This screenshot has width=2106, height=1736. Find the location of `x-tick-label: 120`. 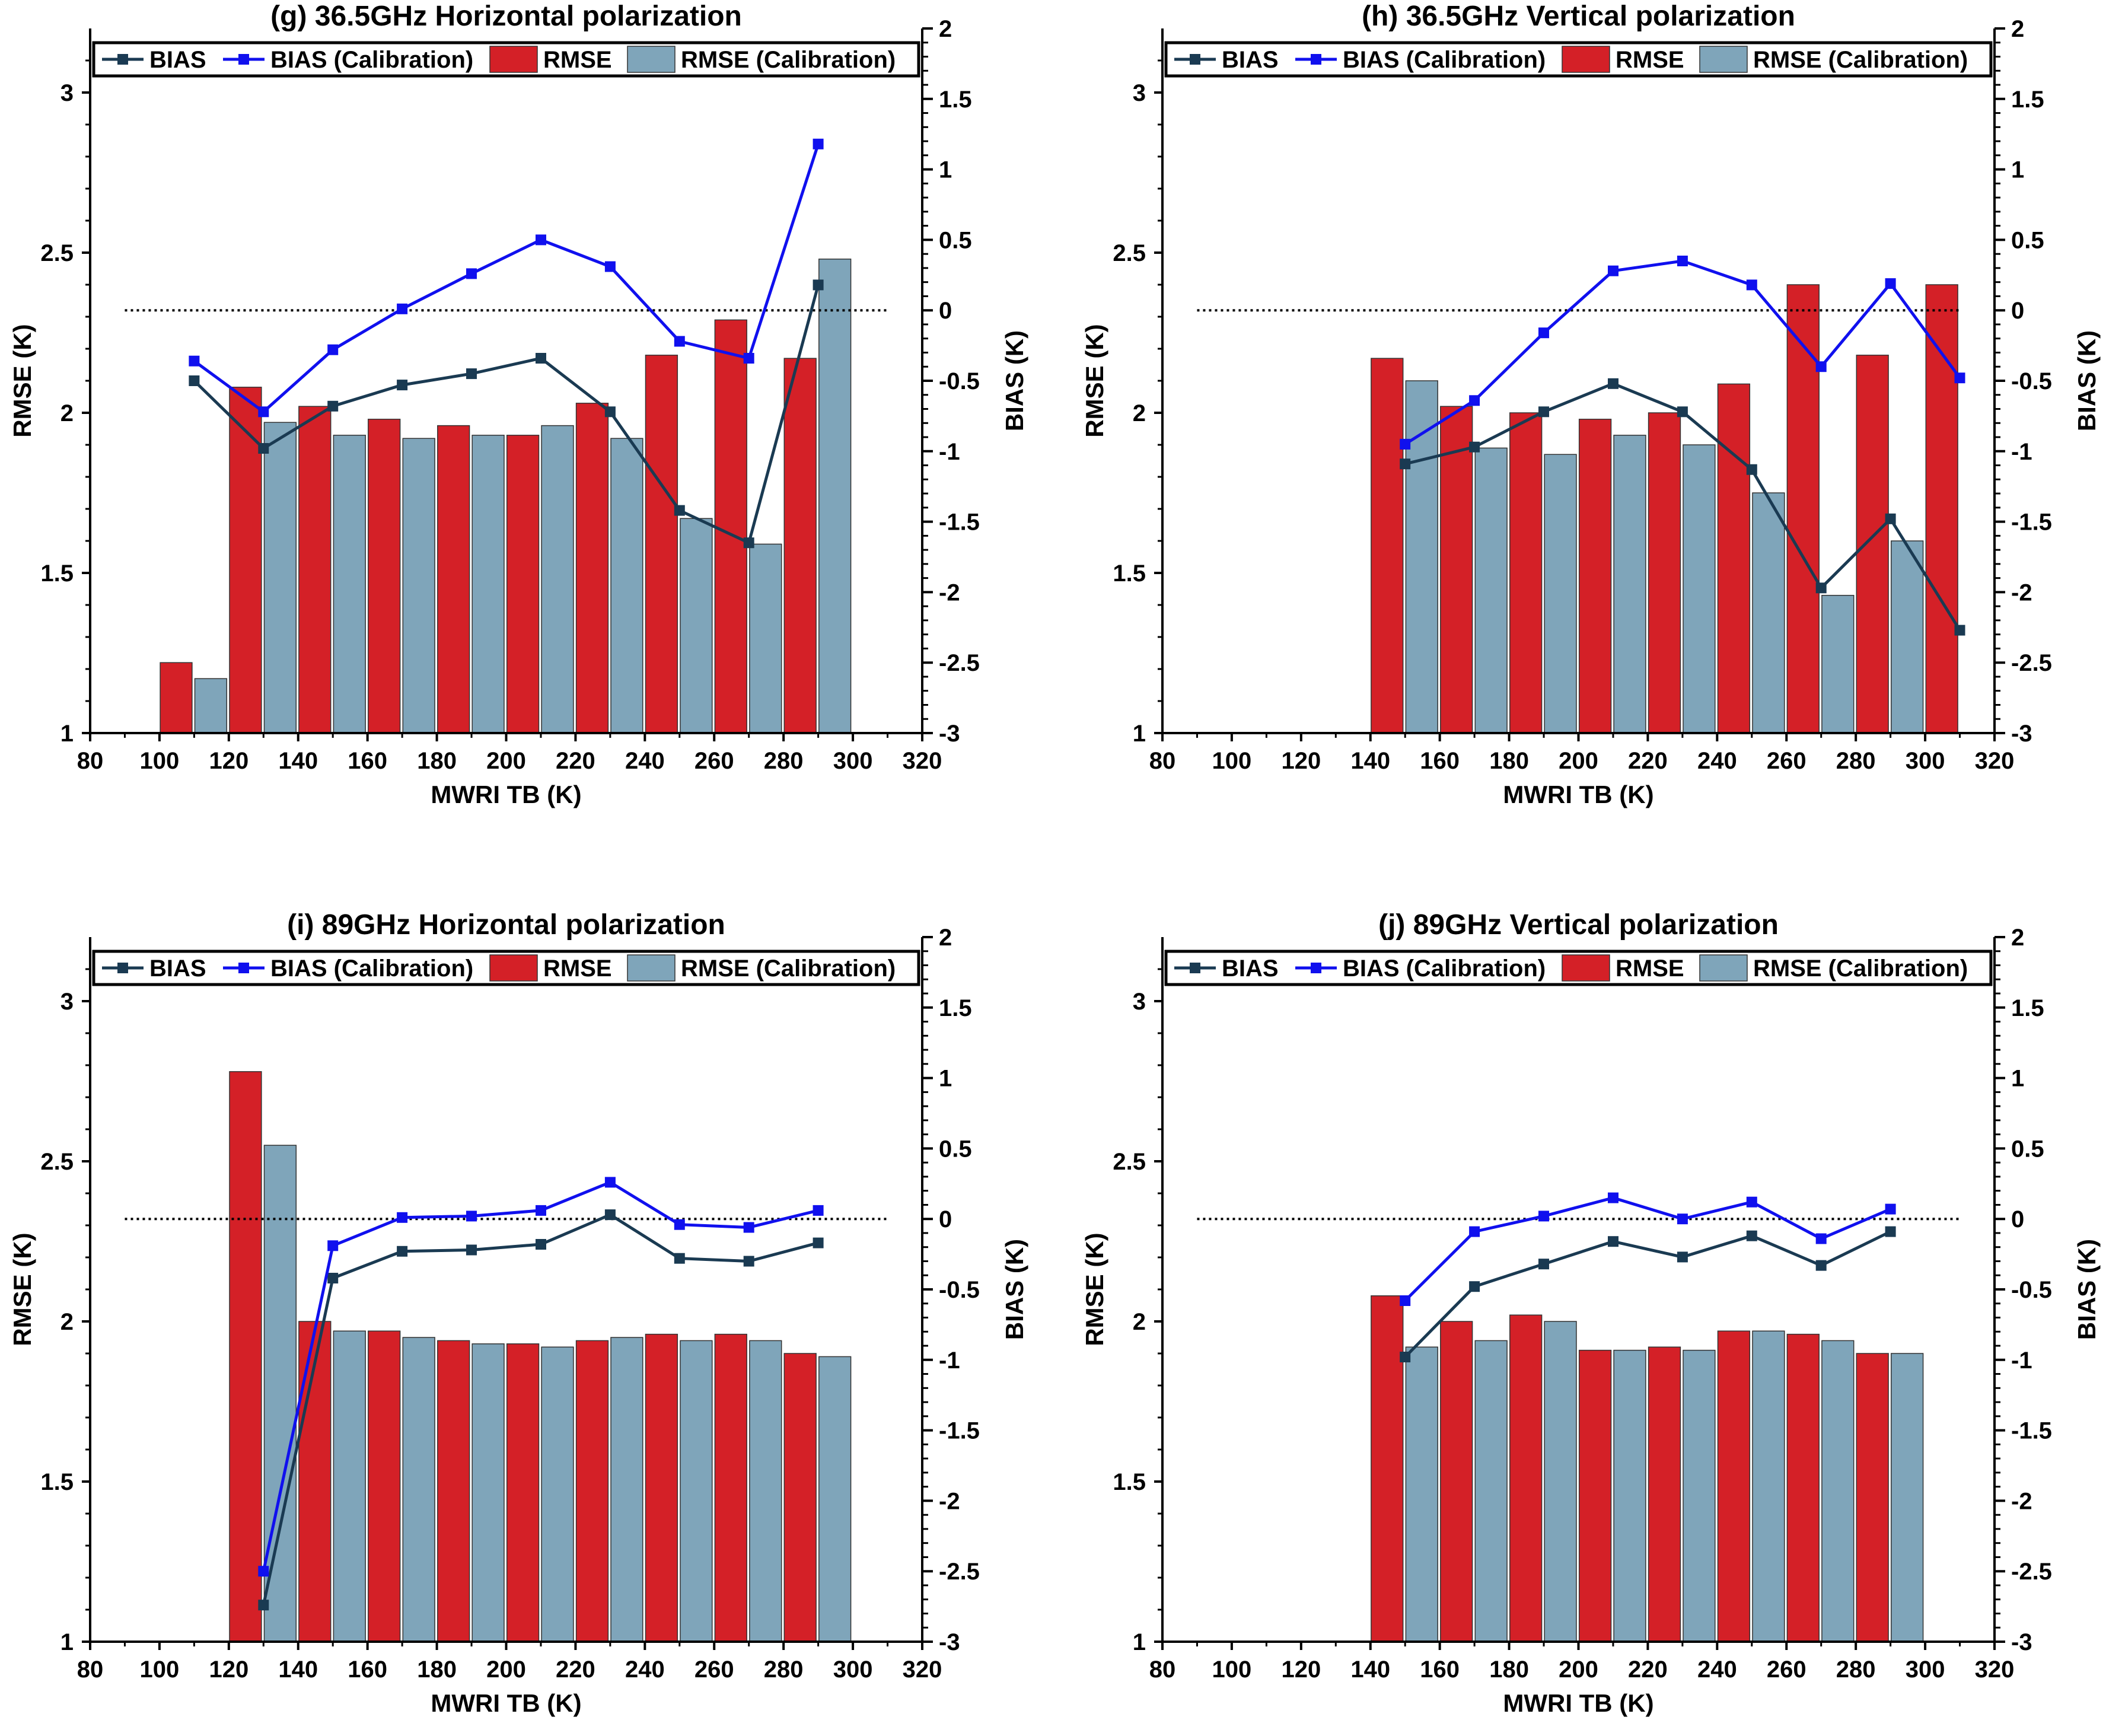

x-tick-label: 120 is located at coordinates (1301, 761).